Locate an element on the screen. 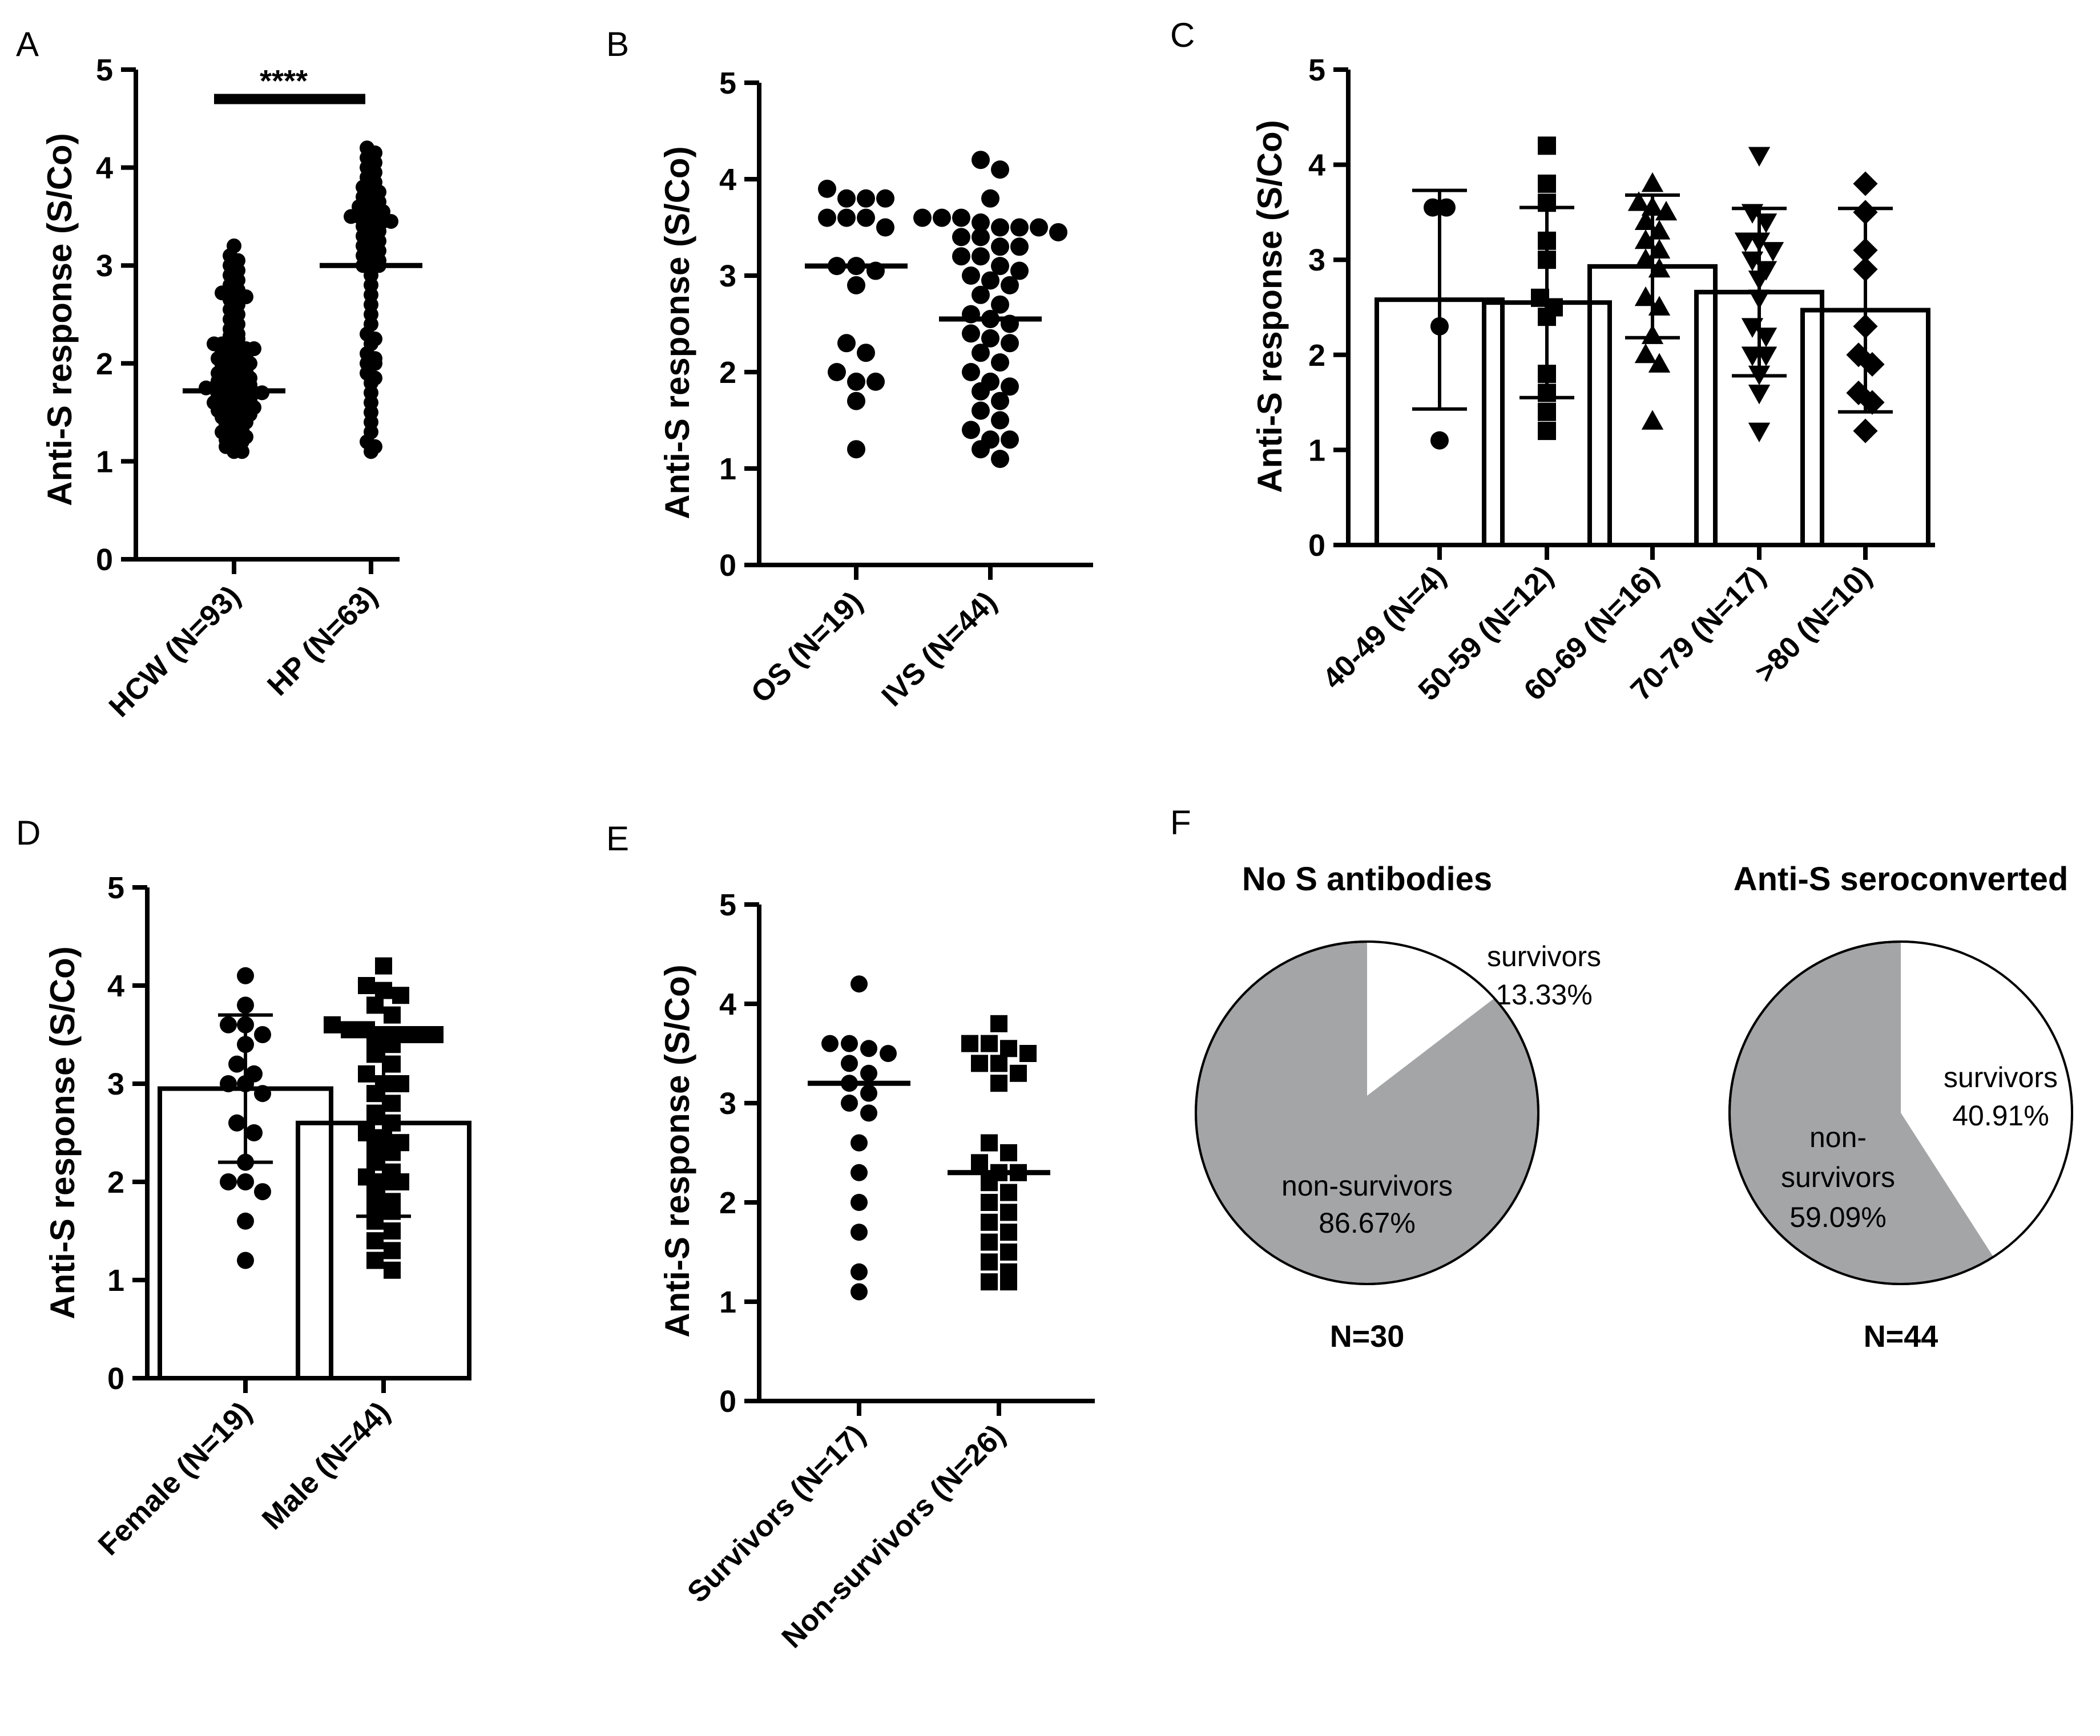 The image size is (2100, 1736). pie1-nonsurvivors-pct: 86.67% is located at coordinates (1367, 1223).